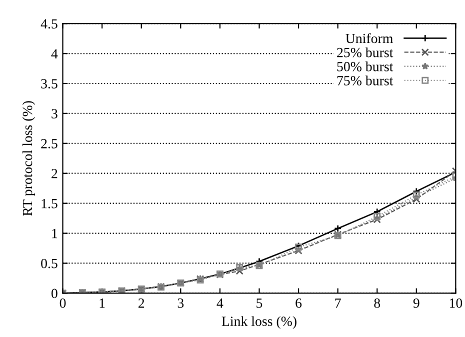 The image size is (465, 337). I want to click on legend-label: Uniform, so click(369, 38).